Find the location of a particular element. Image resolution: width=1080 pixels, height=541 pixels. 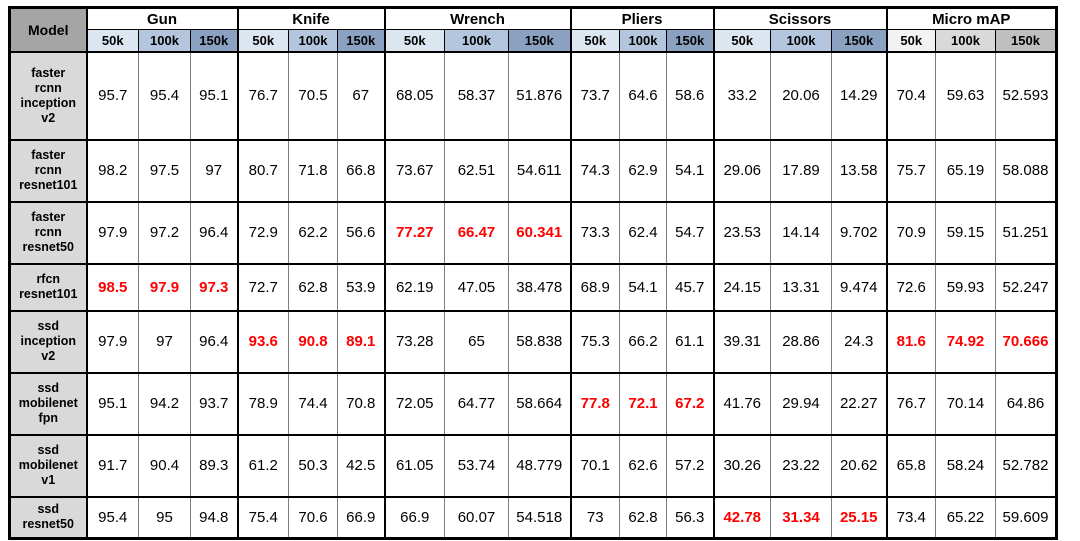

value-cell: 73.67 is located at coordinates (414, 170).